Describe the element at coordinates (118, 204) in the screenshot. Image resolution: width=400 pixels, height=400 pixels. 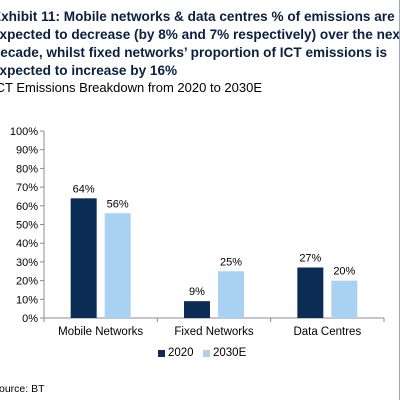
I see `data-label: 56%` at that location.